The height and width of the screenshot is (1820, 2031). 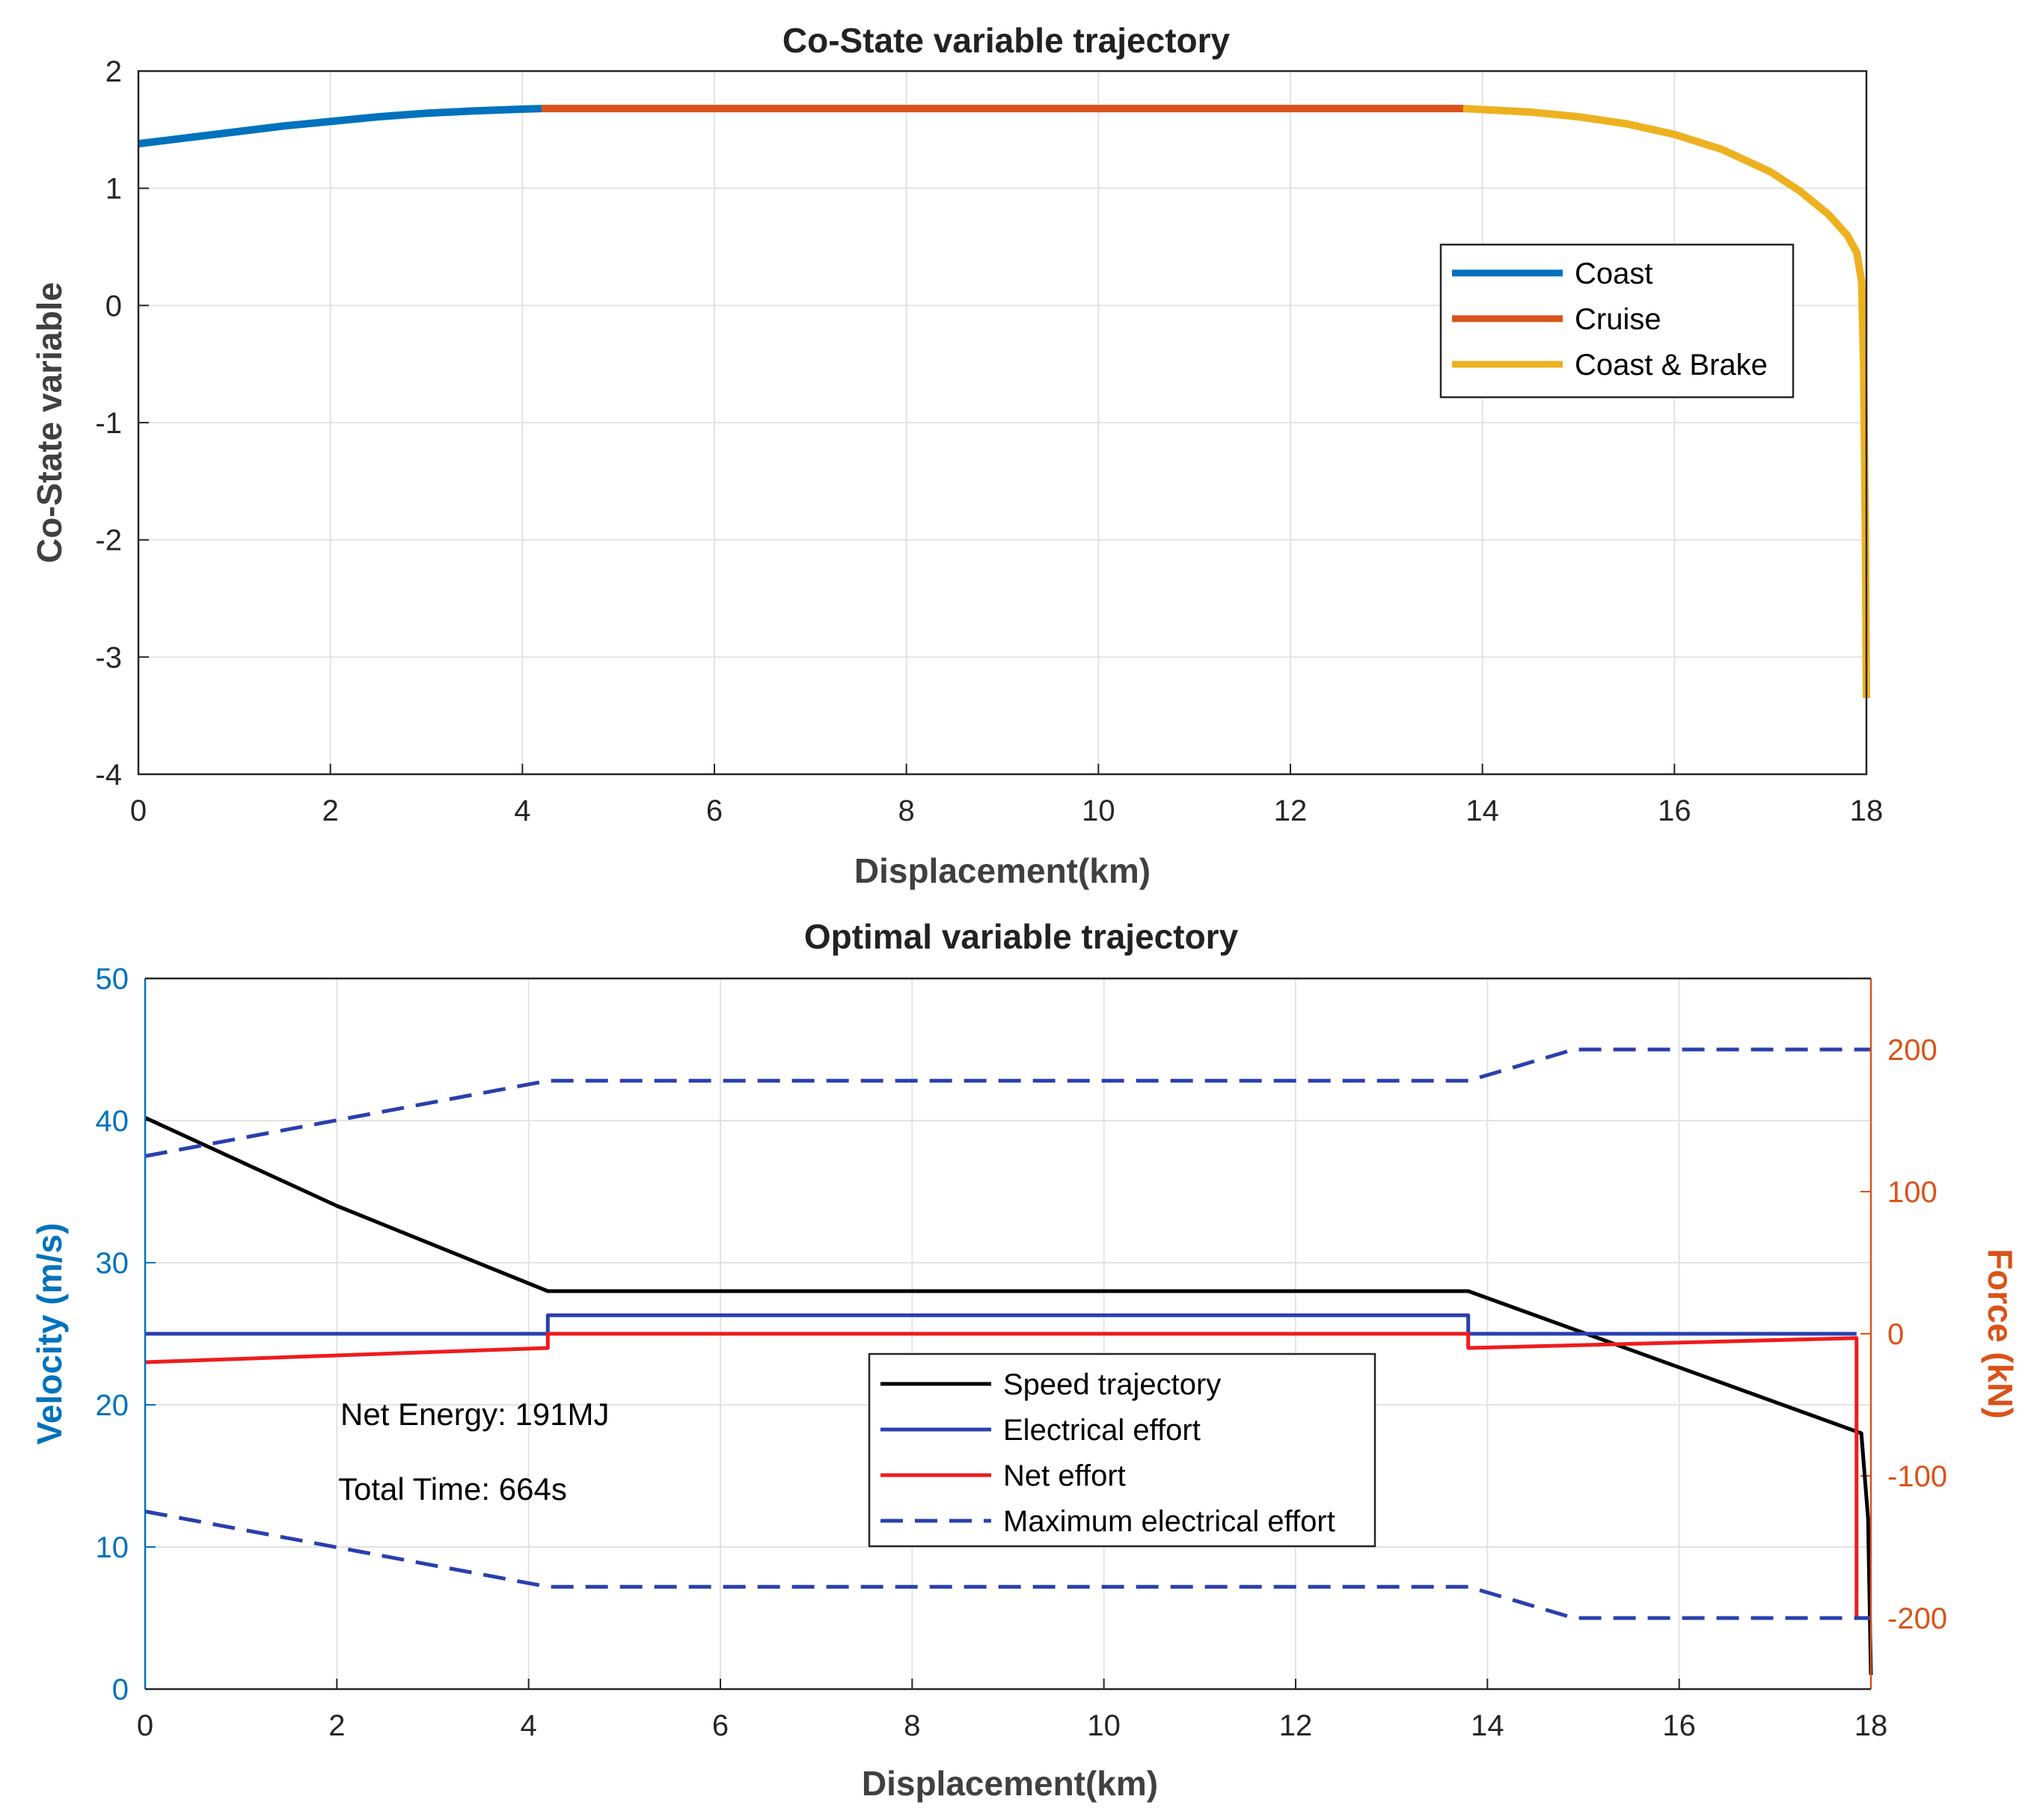 What do you see at coordinates (1010, 1783) in the screenshot?
I see `optimal-x-axis-label: Displacement(km)` at bounding box center [1010, 1783].